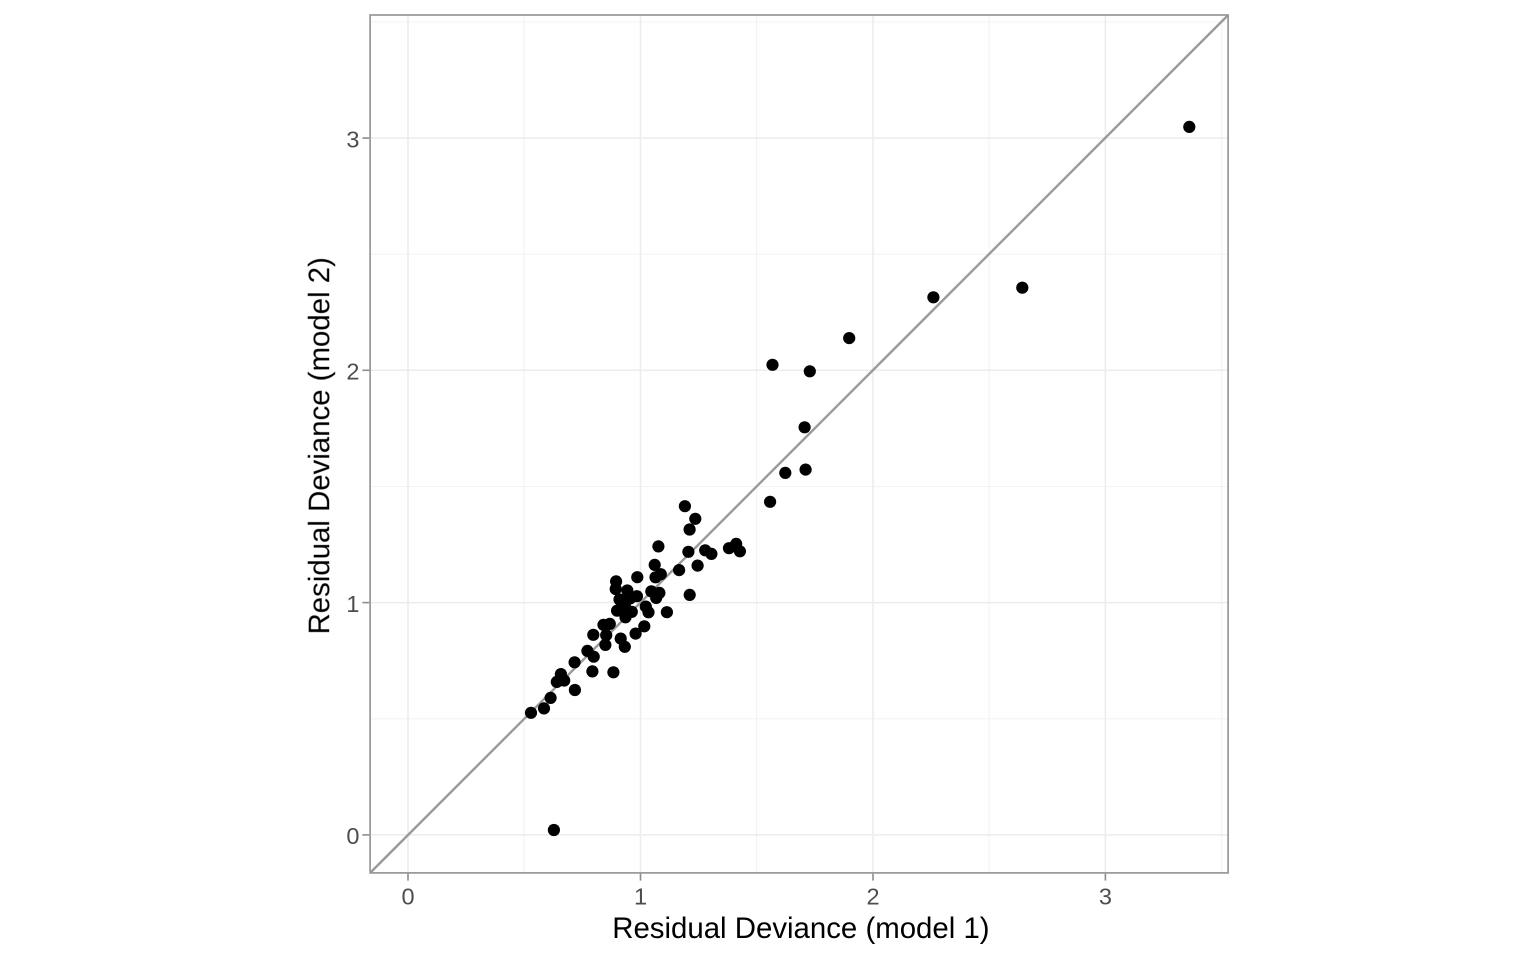 The image size is (1536, 960). What do you see at coordinates (800, 928) in the screenshot?
I see `svg-text: Residual Deviance (model 1)` at bounding box center [800, 928].